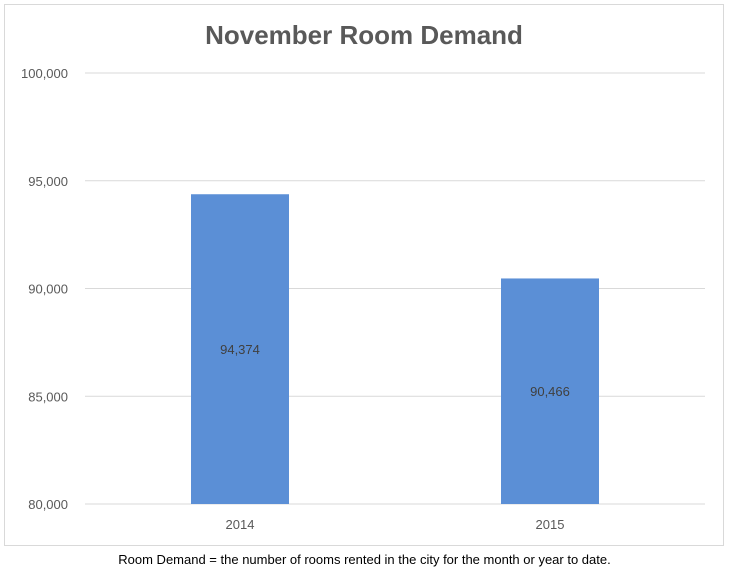  I want to click on data-label: 94,374, so click(240, 349).